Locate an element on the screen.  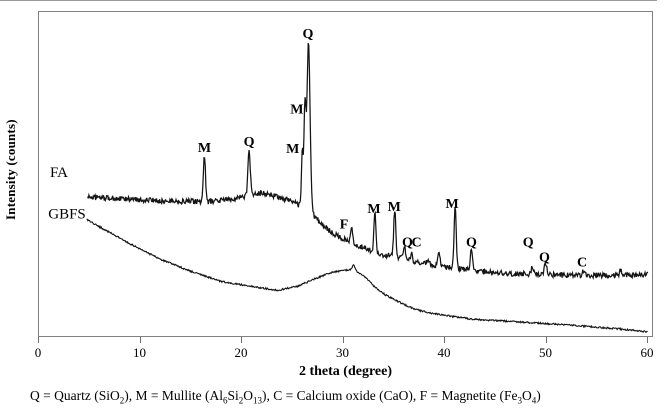
caption-subscript: 3 is located at coordinates (520, 400).